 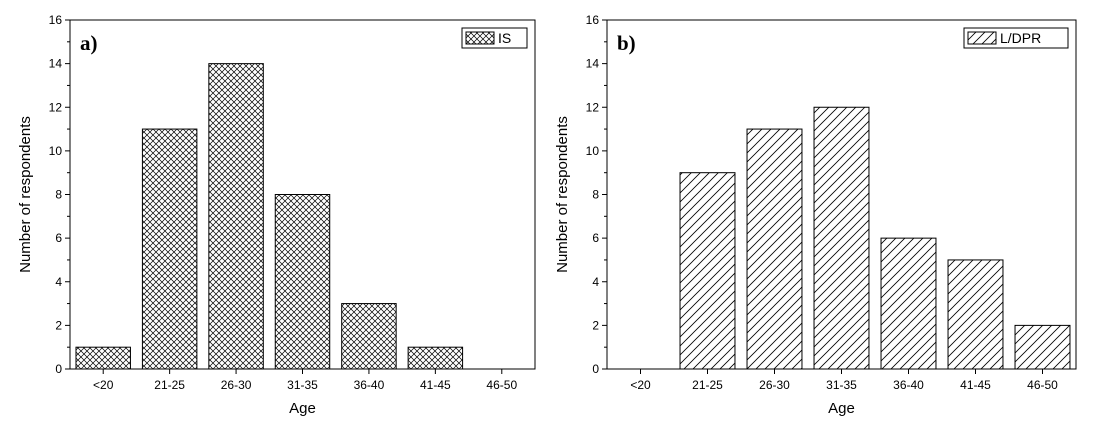 What do you see at coordinates (103, 358) in the screenshot?
I see `bar-<20` at bounding box center [103, 358].